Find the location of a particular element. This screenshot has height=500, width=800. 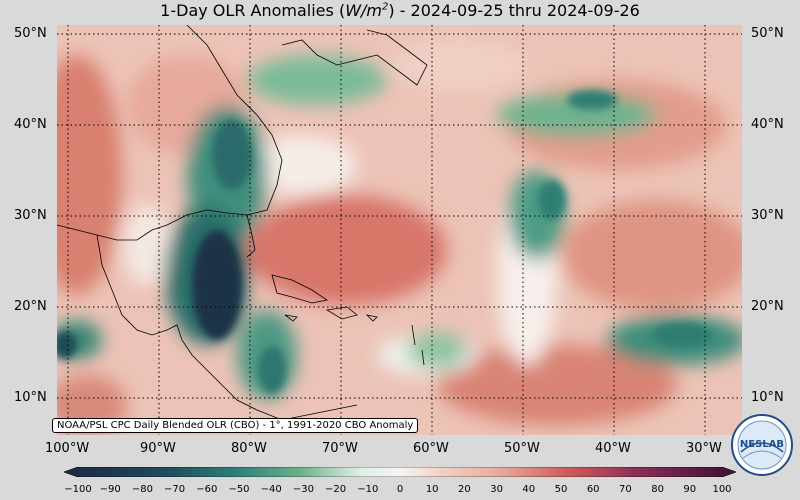

colorbar-gradient is located at coordinates (400, 472).